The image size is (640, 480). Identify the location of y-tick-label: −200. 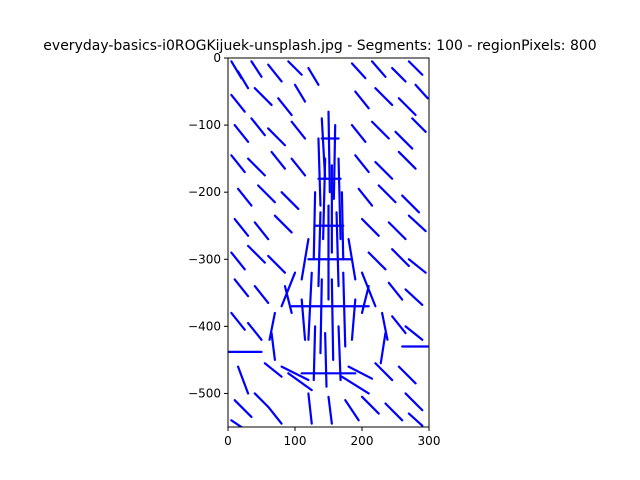
(204, 192).